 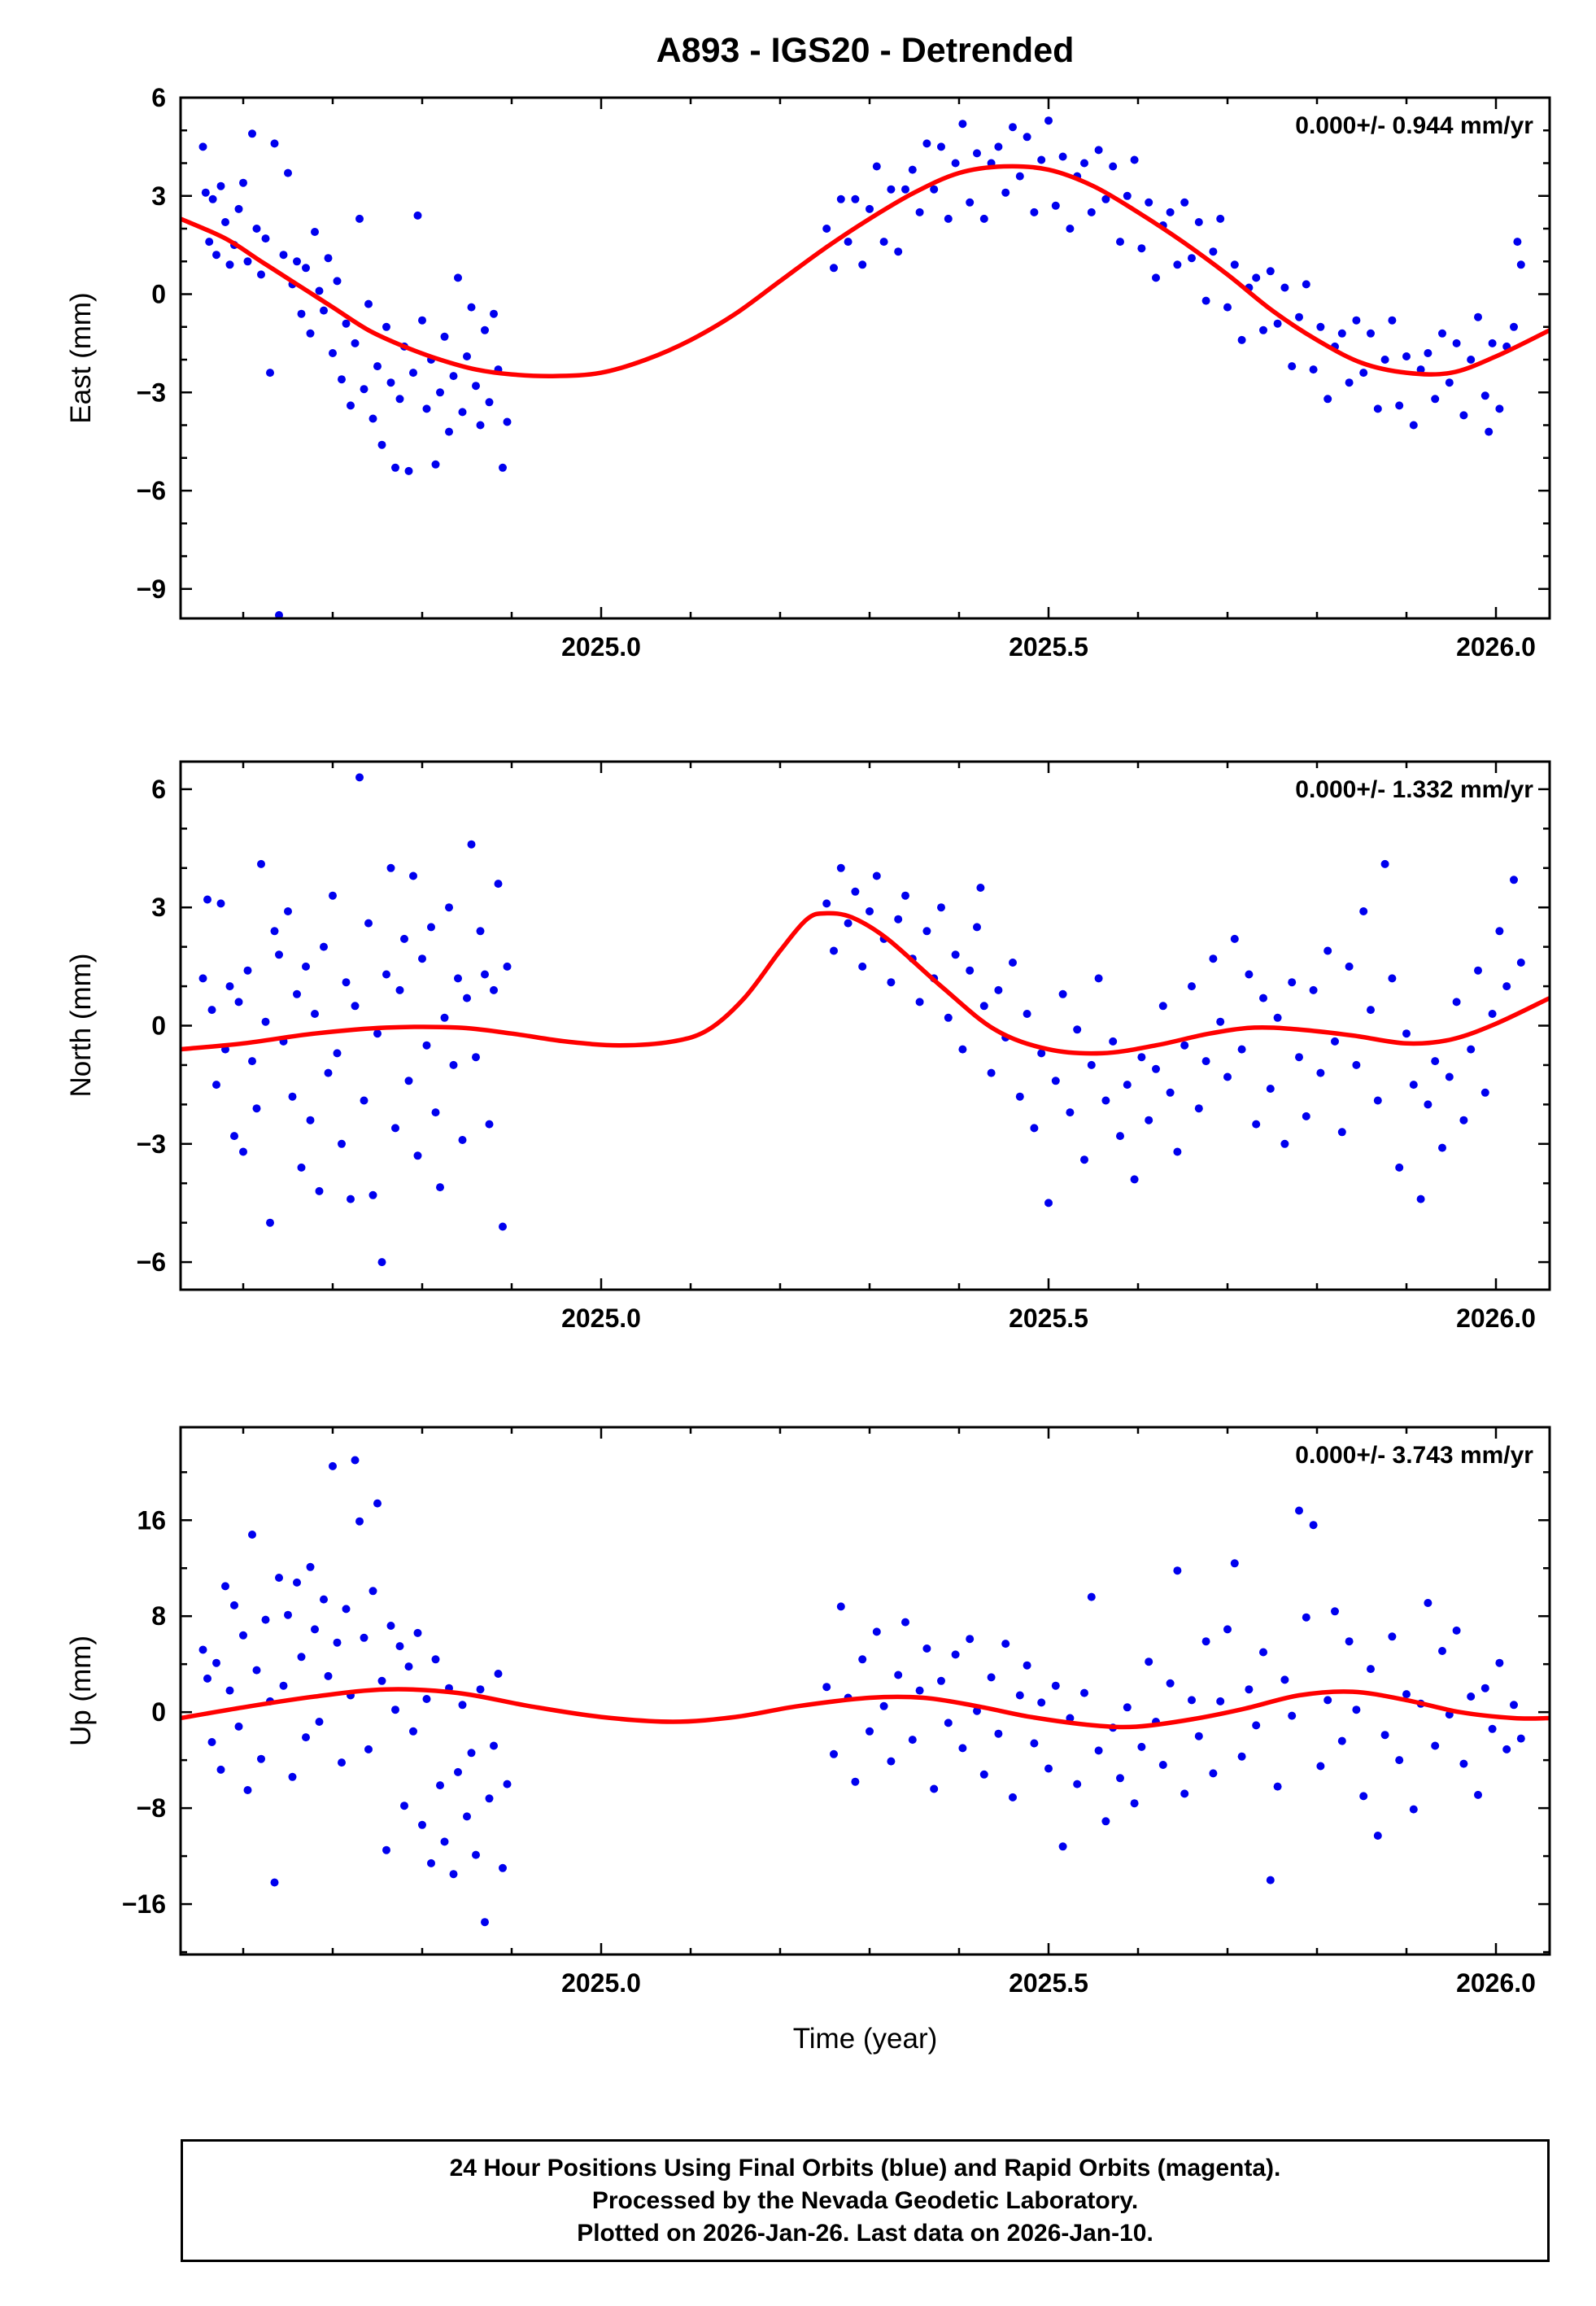 I want to click on north-rate-annotation: 0.000+/- 1.332 mm/yr, so click(x=1414, y=789).